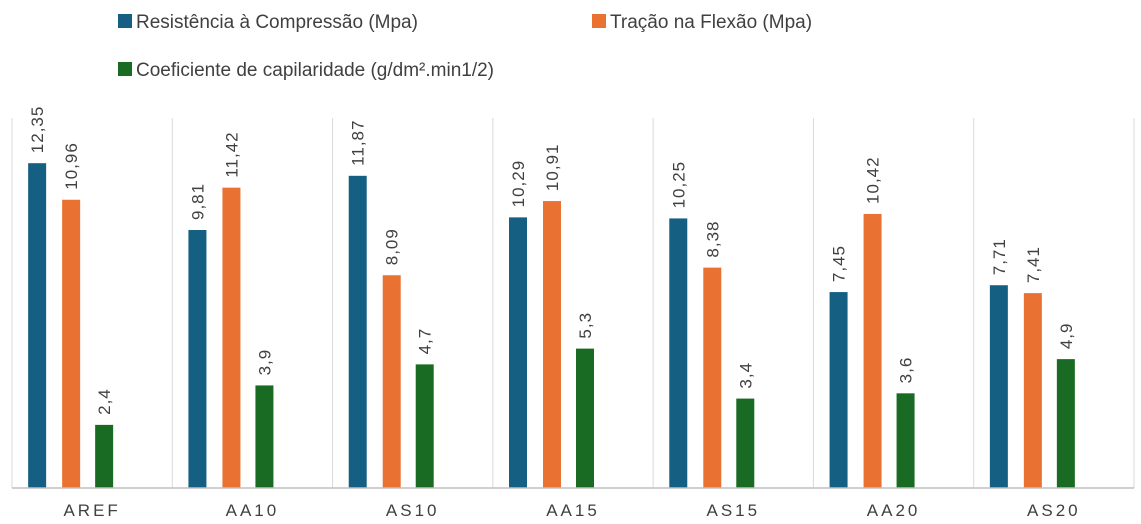 The image size is (1141, 524). What do you see at coordinates (425, 341) in the screenshot?
I see `data-label-AS10-series-3: 4,7` at bounding box center [425, 341].